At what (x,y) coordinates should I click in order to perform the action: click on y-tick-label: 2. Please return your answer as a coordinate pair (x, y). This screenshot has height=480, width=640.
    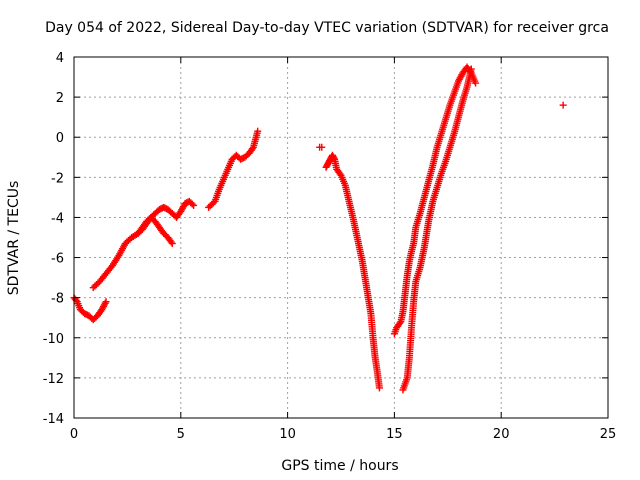
    Looking at the image, I should click on (60, 98).